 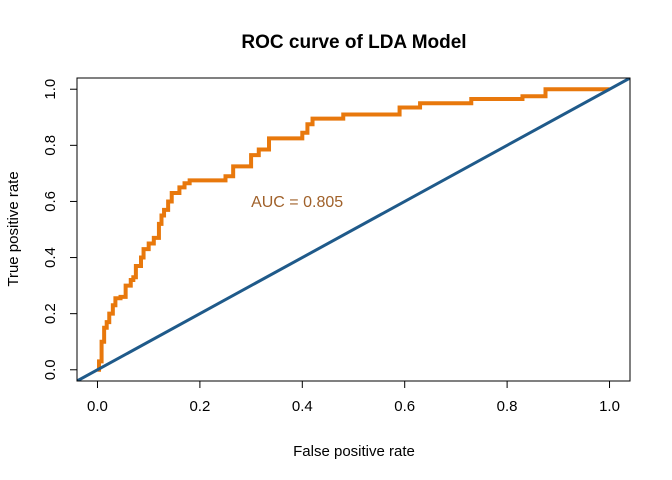 What do you see at coordinates (302, 406) in the screenshot?
I see `x-tick-label: 0.4` at bounding box center [302, 406].